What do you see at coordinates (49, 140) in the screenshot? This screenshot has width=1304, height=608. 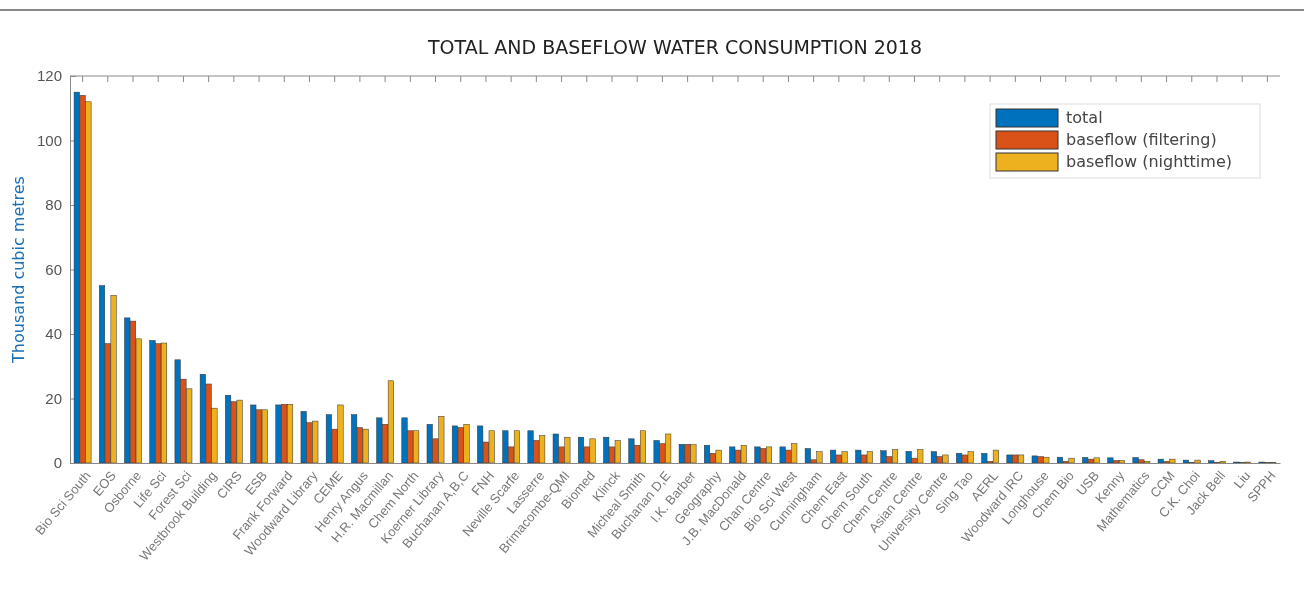 I see `y-tick-label: 100` at bounding box center [49, 140].